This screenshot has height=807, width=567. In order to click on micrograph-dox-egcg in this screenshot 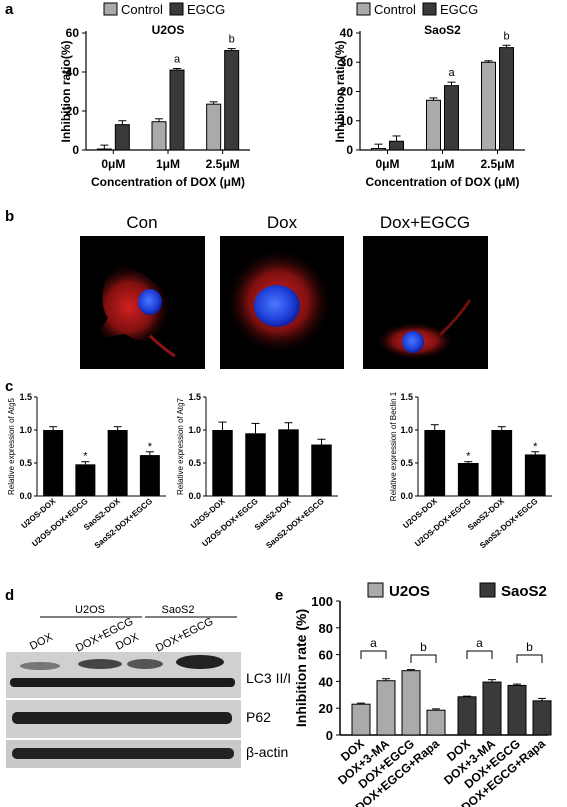, I will do `click(425, 302)`.